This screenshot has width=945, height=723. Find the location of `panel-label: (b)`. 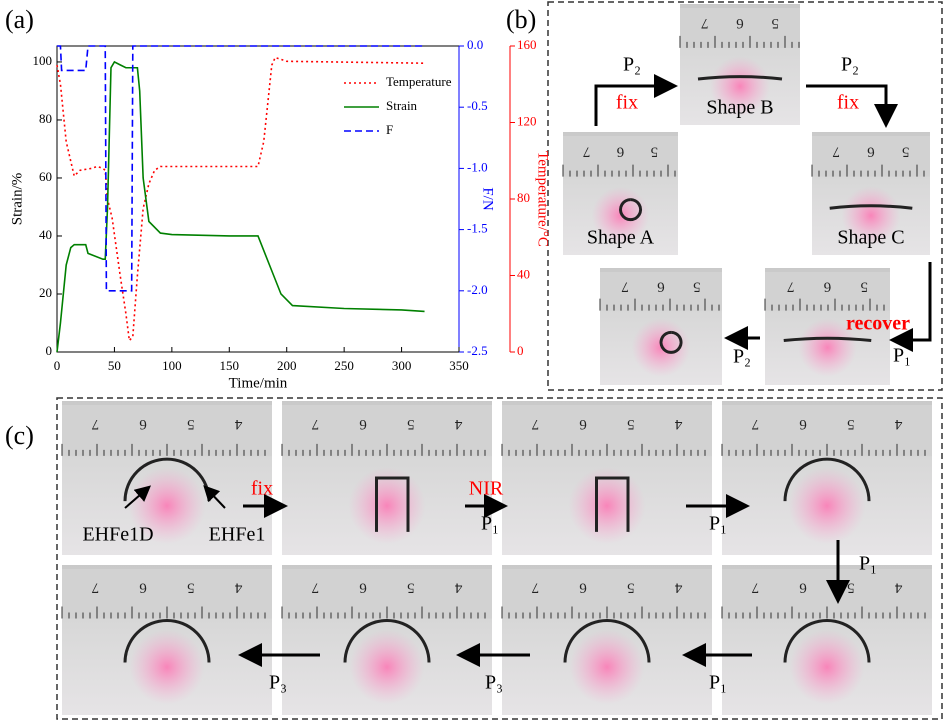

panel-label: (b) is located at coordinates (521, 19).